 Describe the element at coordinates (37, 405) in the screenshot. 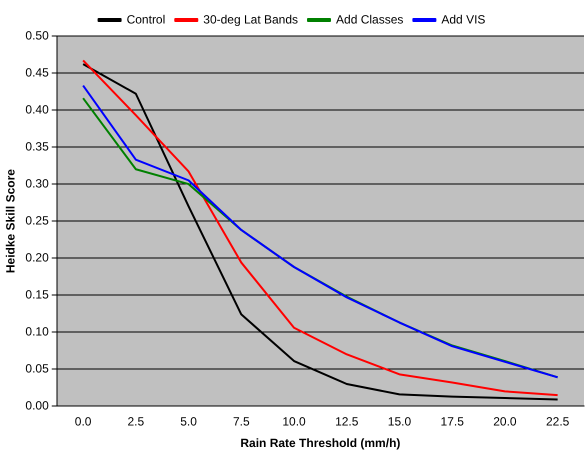

I see `y-tick-label: 0.00` at that location.